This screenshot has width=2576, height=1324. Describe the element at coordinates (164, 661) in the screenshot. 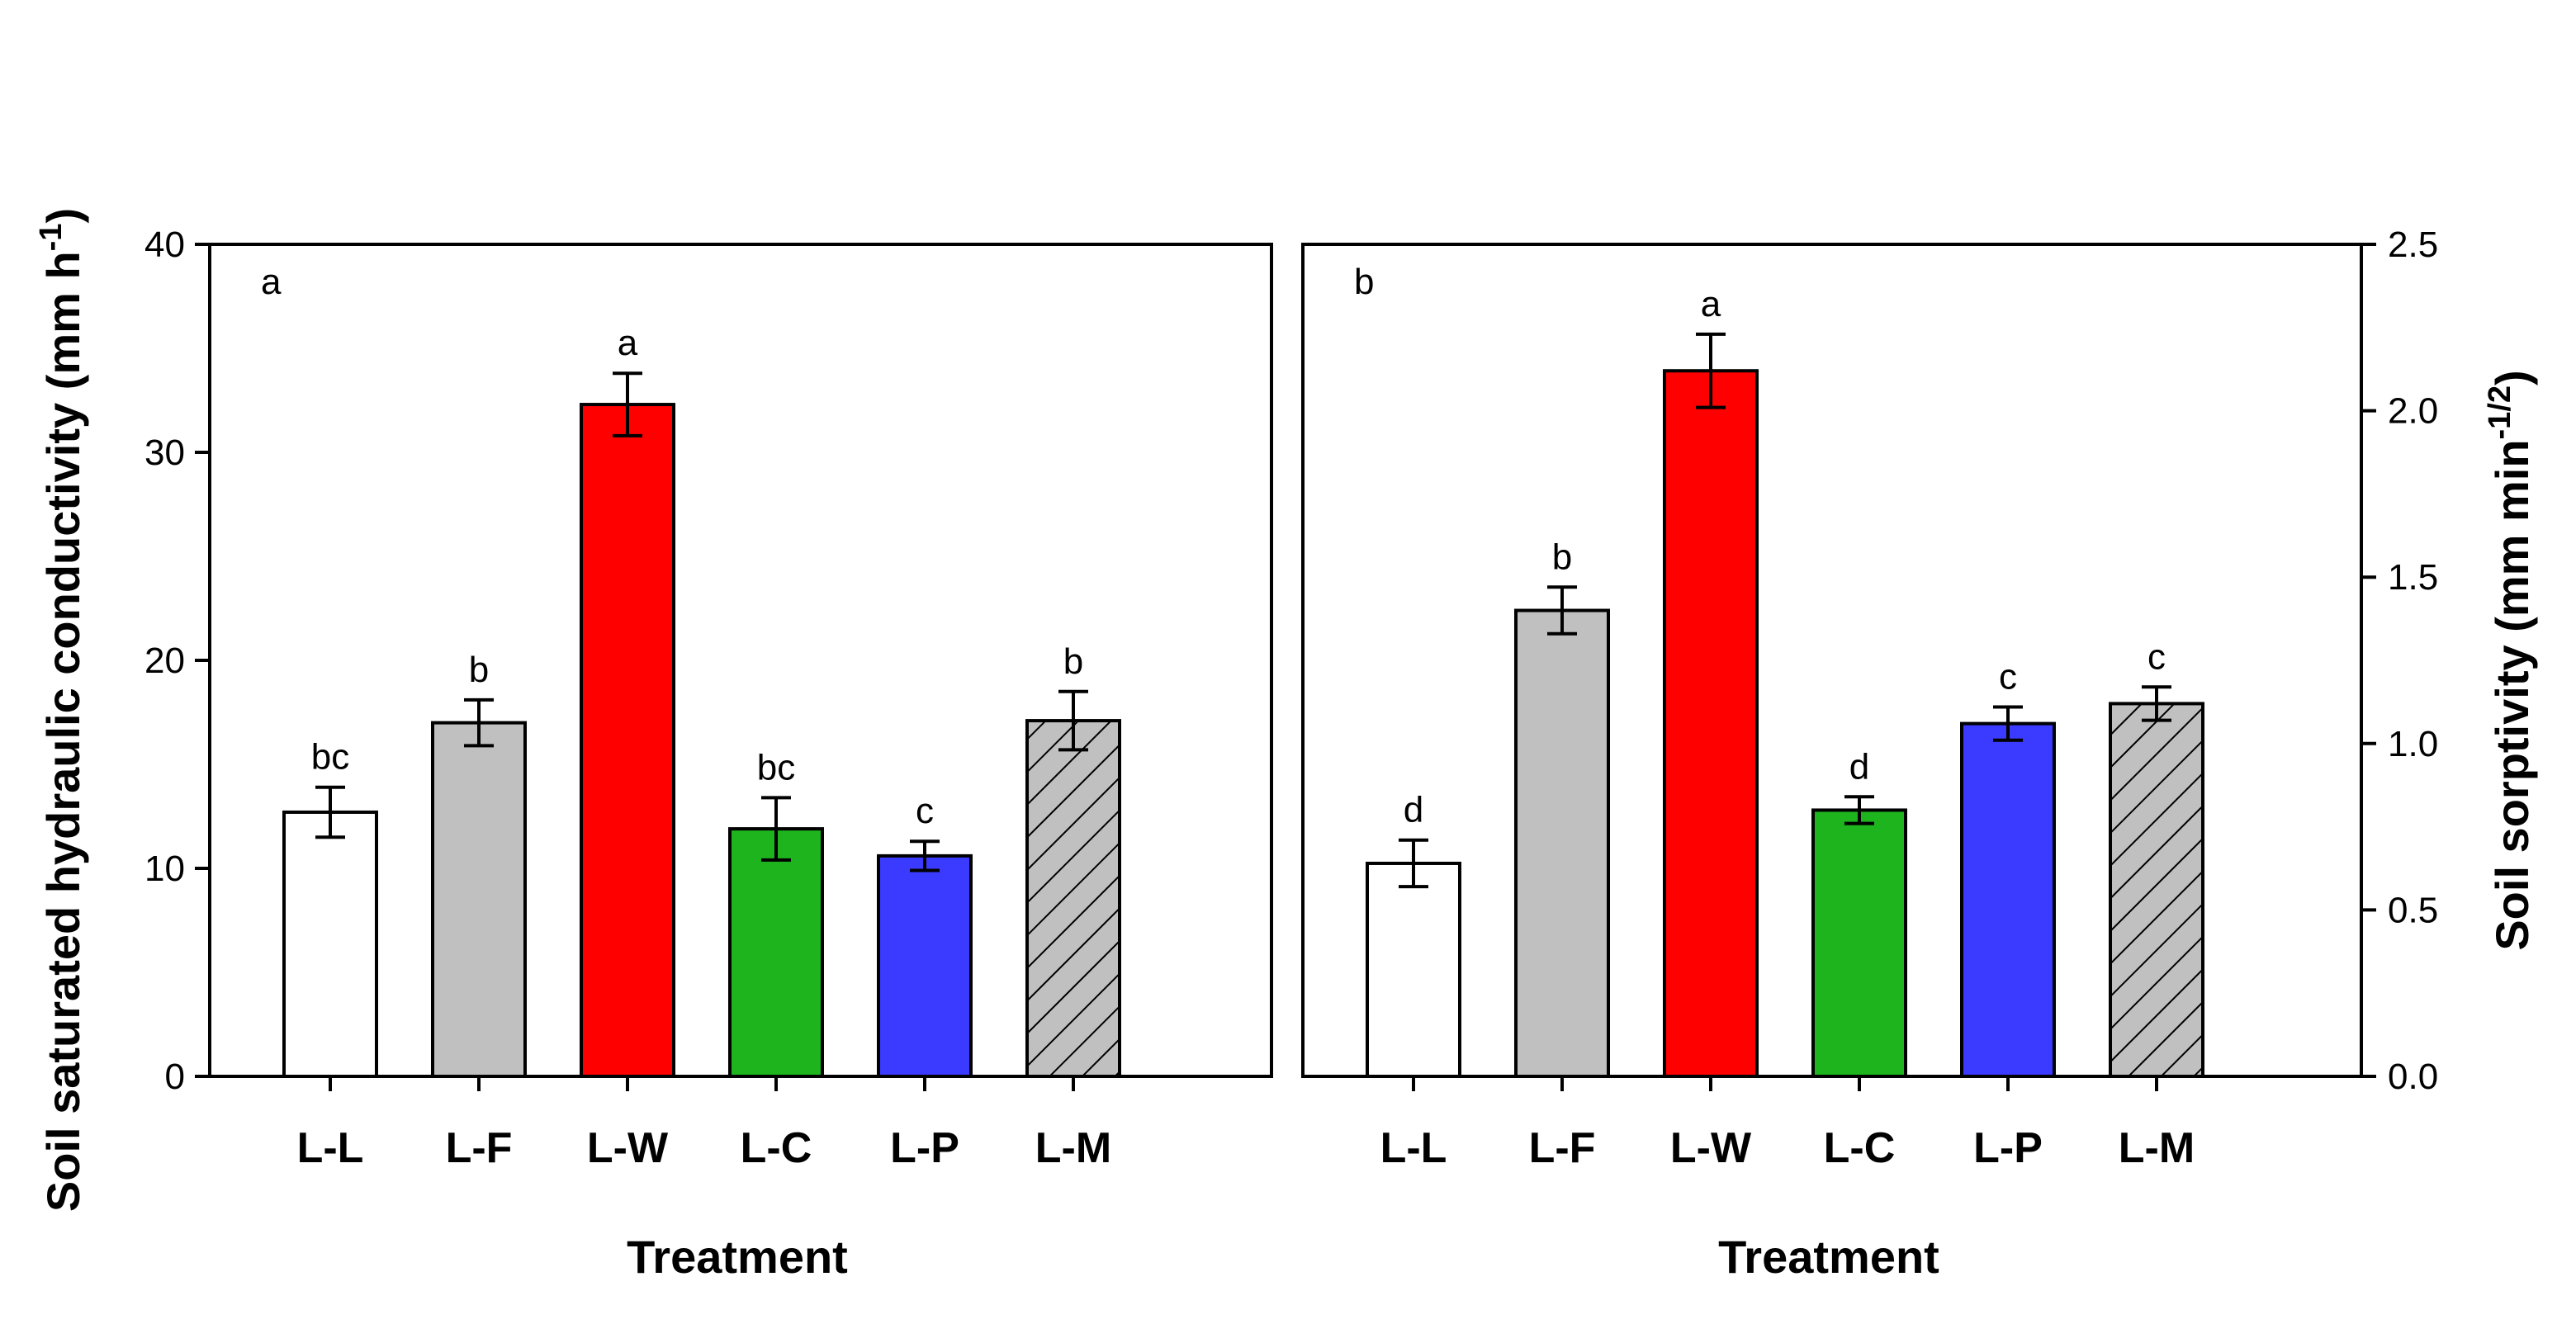

I see `y-tick-label: 20` at that location.